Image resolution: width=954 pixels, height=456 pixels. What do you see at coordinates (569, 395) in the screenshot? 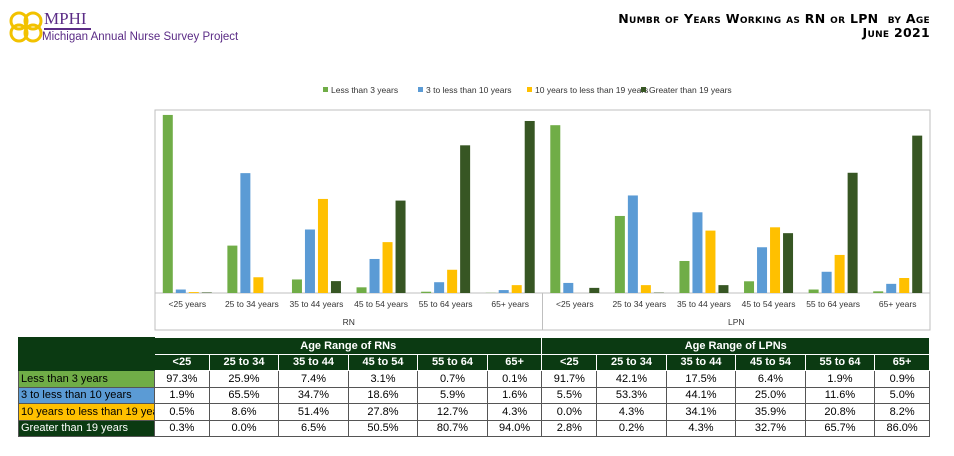
I see `table-cell: 5.5%` at bounding box center [569, 395].